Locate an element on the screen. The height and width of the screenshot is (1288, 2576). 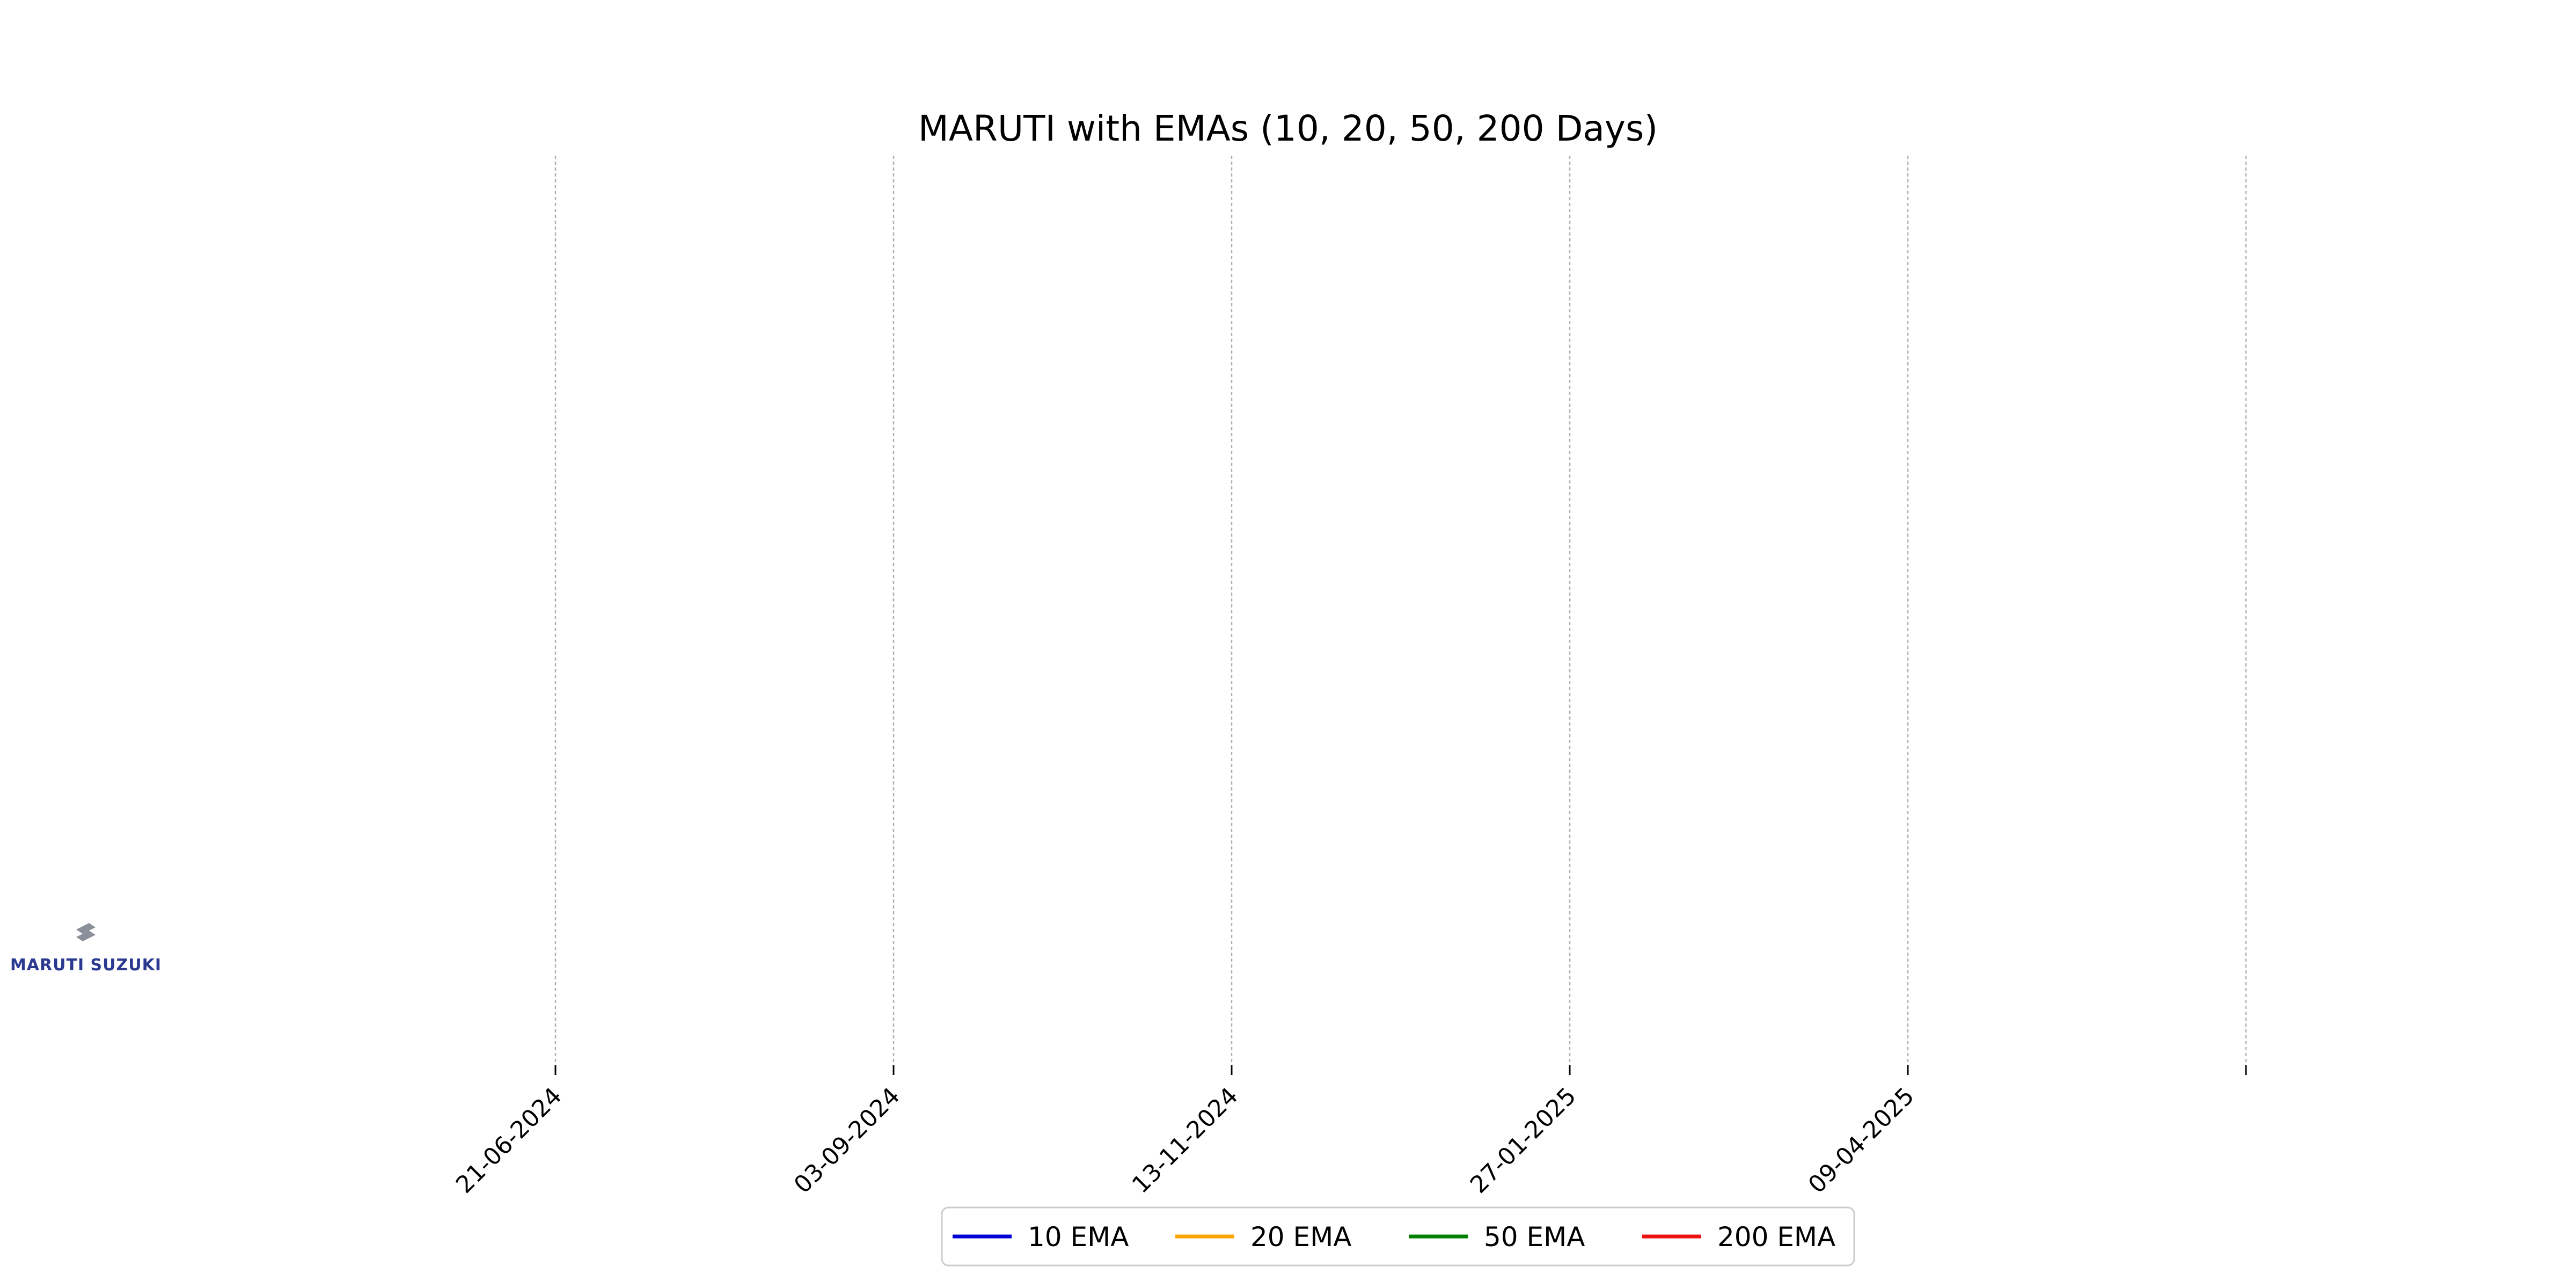
legend-label: 200 EMA is located at coordinates (1776, 1237).